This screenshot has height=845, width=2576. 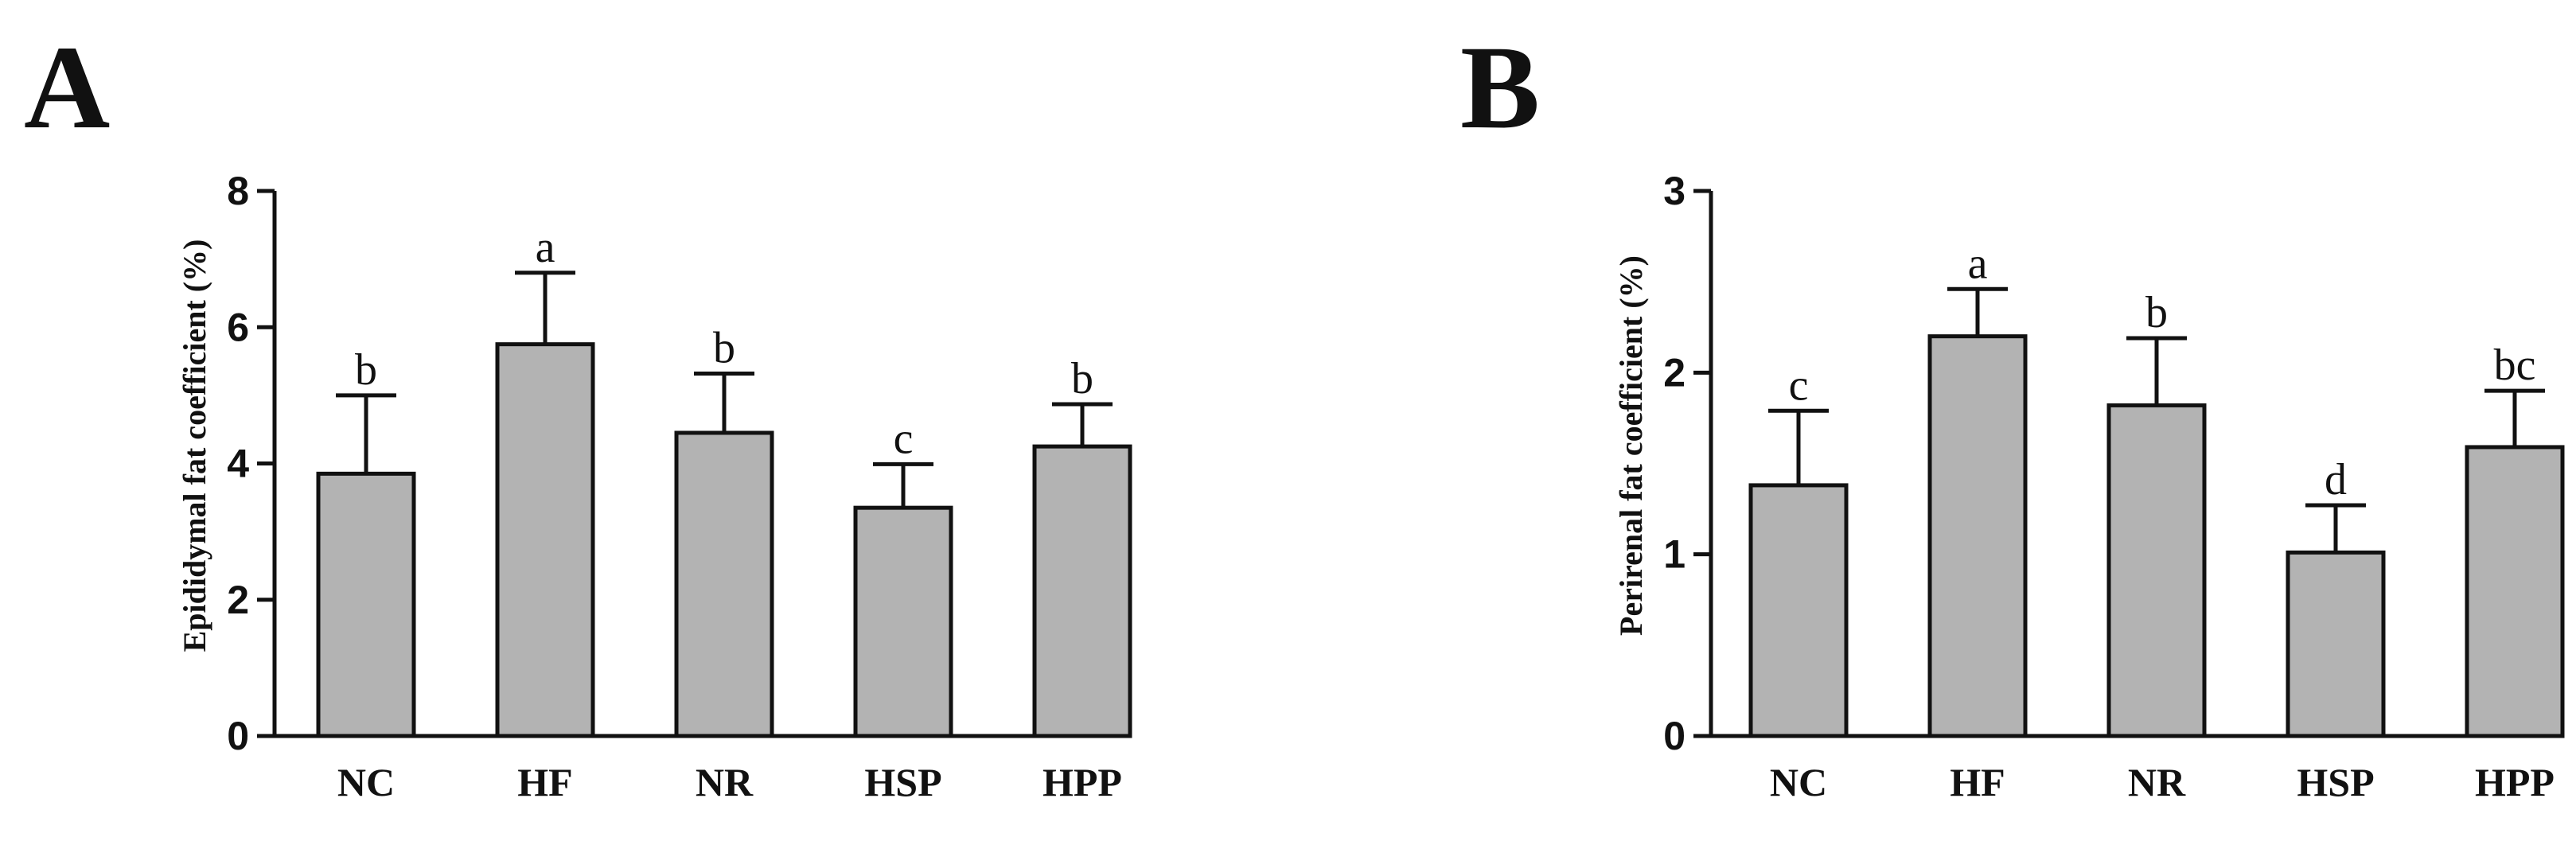 I want to click on significance-letter-hsp: d, so click(x=2336, y=479).